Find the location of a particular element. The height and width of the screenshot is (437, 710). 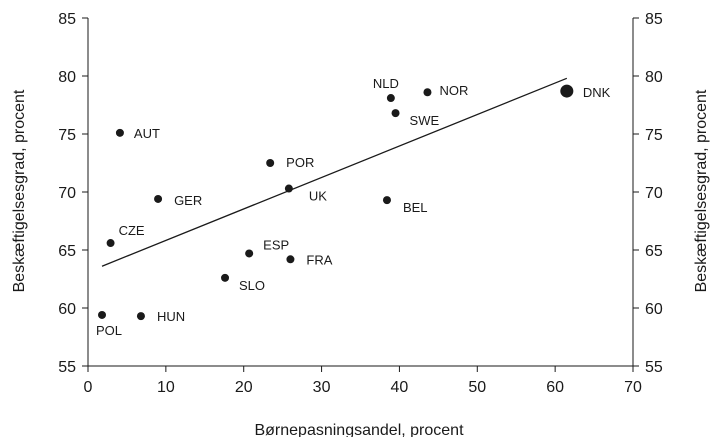

x-tick-label: 0 is located at coordinates (88, 387).